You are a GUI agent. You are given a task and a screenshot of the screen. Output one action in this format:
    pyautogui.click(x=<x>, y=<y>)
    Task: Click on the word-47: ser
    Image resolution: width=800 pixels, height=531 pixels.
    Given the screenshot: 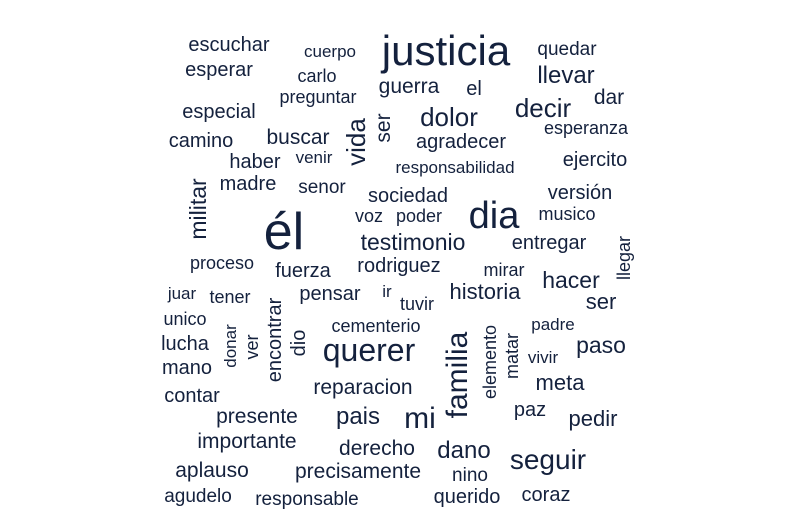 What is the action you would take?
    pyautogui.click(x=601, y=301)
    